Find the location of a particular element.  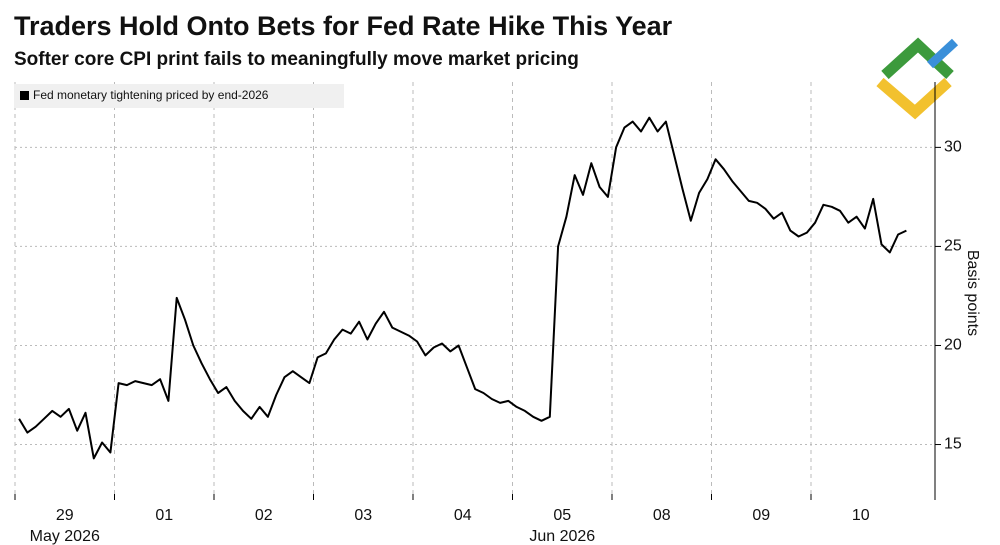

legend-box is located at coordinates (179, 96).